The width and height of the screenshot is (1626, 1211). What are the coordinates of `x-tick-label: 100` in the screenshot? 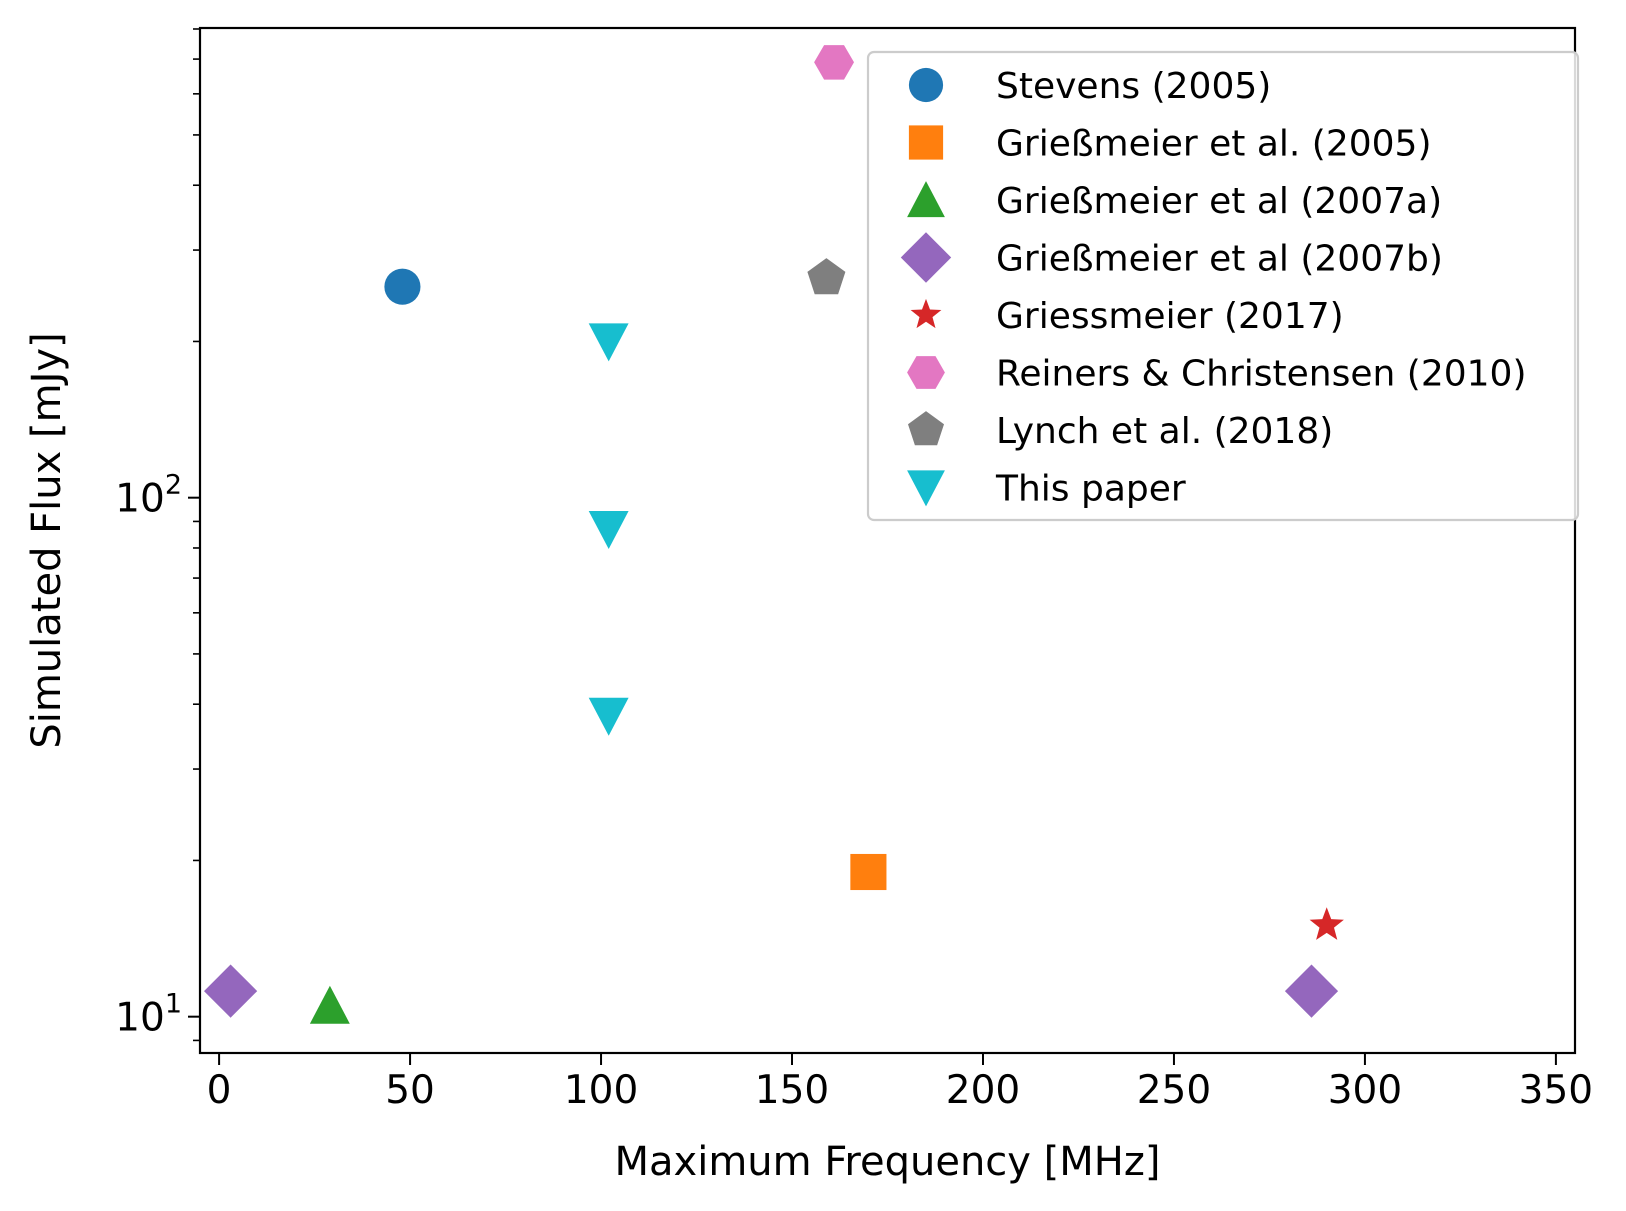 It's located at (601, 1090).